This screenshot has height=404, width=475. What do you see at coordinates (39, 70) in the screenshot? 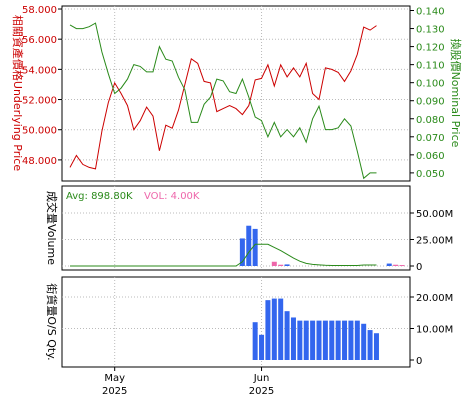
I see `left-tick-label: 54.000` at bounding box center [39, 70].